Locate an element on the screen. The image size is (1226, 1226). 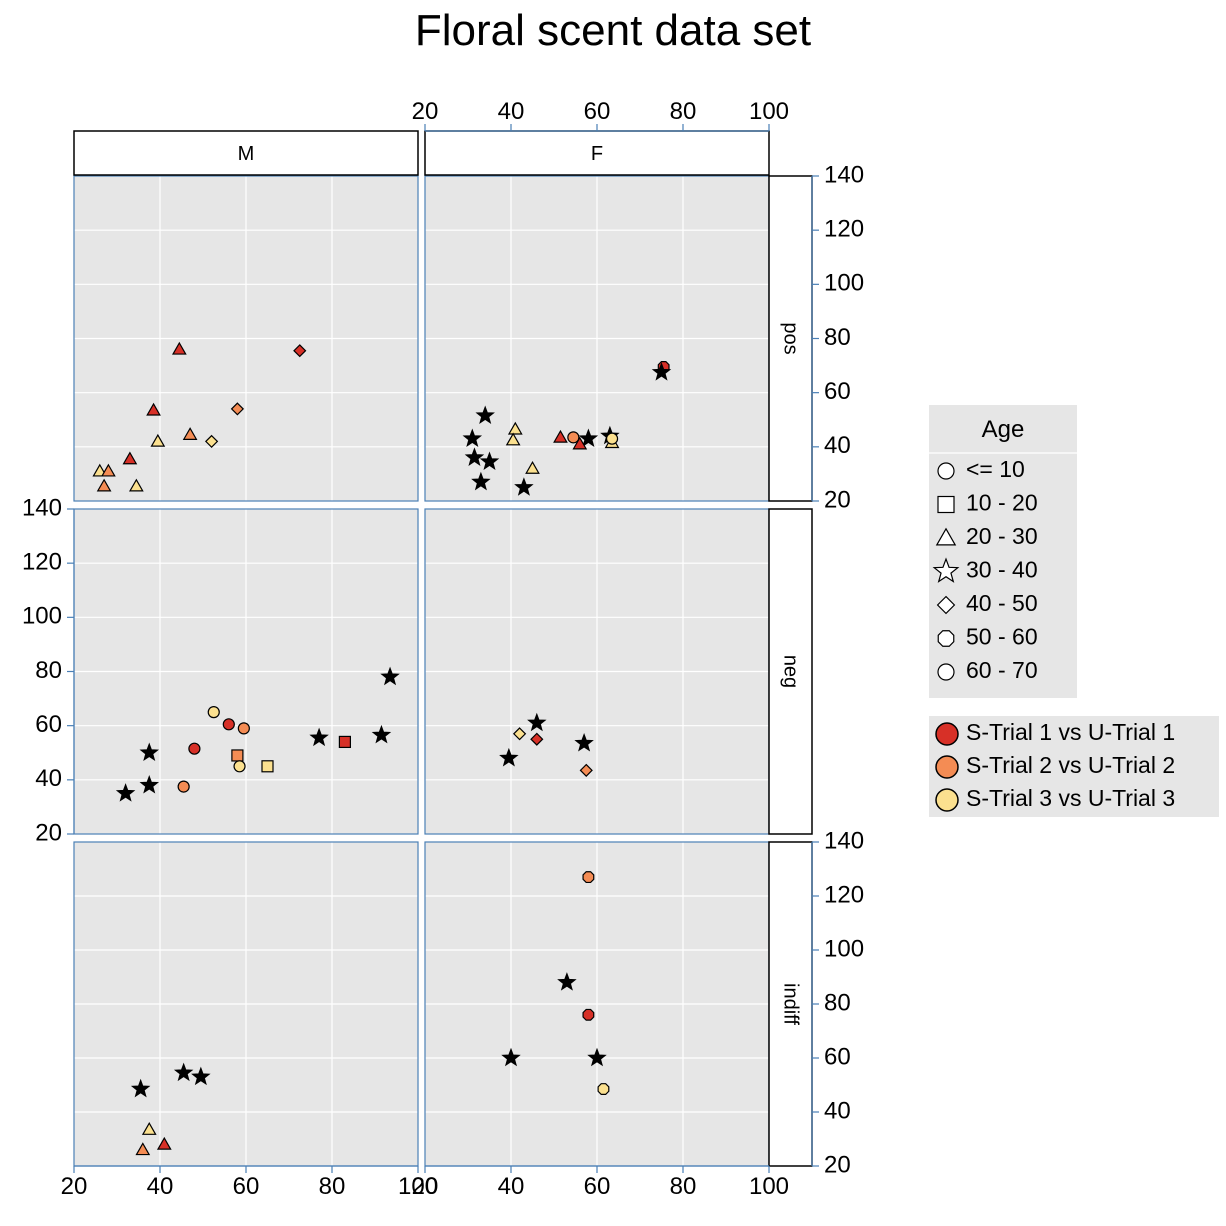
strip-row-neg is located at coordinates (790, 671).